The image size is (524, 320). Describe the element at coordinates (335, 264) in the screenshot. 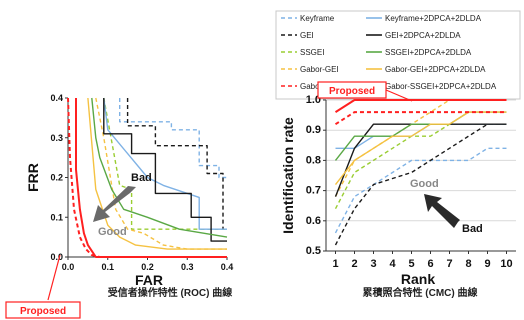

I see `x-tick-label: 1` at that location.